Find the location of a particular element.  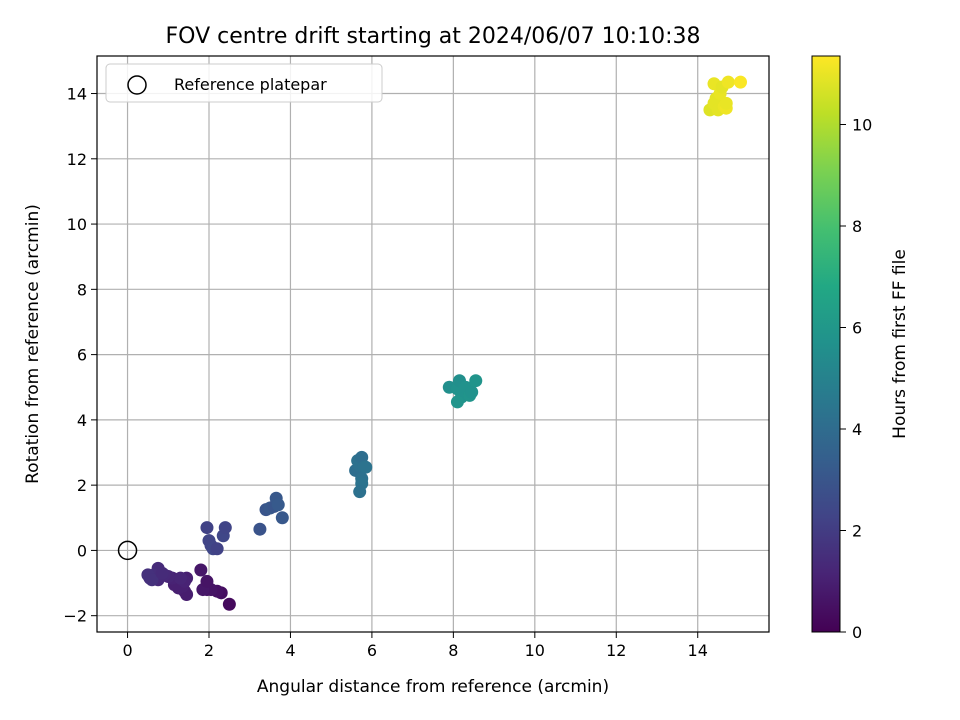

y-tick-label: 14 is located at coordinates (77, 94).